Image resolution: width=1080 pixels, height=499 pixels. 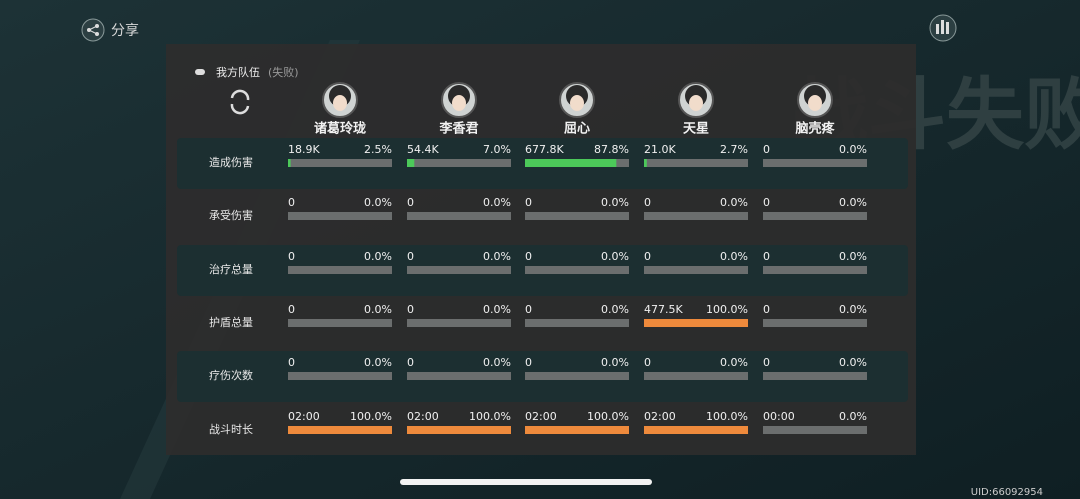 What do you see at coordinates (663, 309) in the screenshot?
I see `stat-value: 477.5K` at bounding box center [663, 309].